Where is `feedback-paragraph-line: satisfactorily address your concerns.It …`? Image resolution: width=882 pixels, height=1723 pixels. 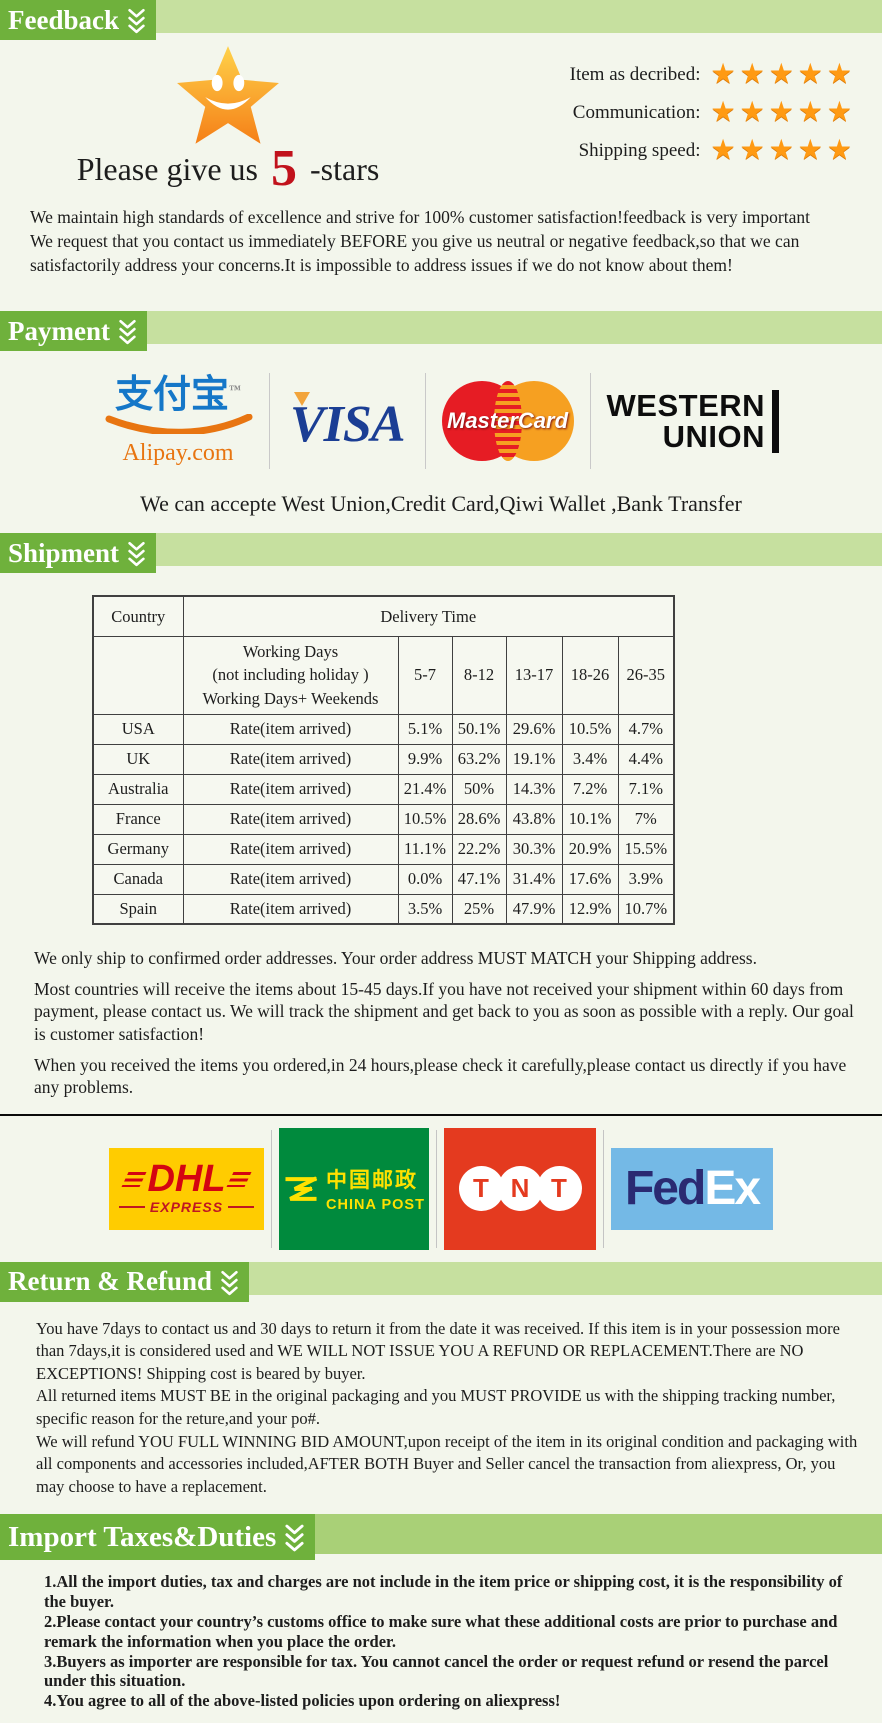 feedback-paragraph-line: satisfactorily address your concerns.It … is located at coordinates (381, 264).